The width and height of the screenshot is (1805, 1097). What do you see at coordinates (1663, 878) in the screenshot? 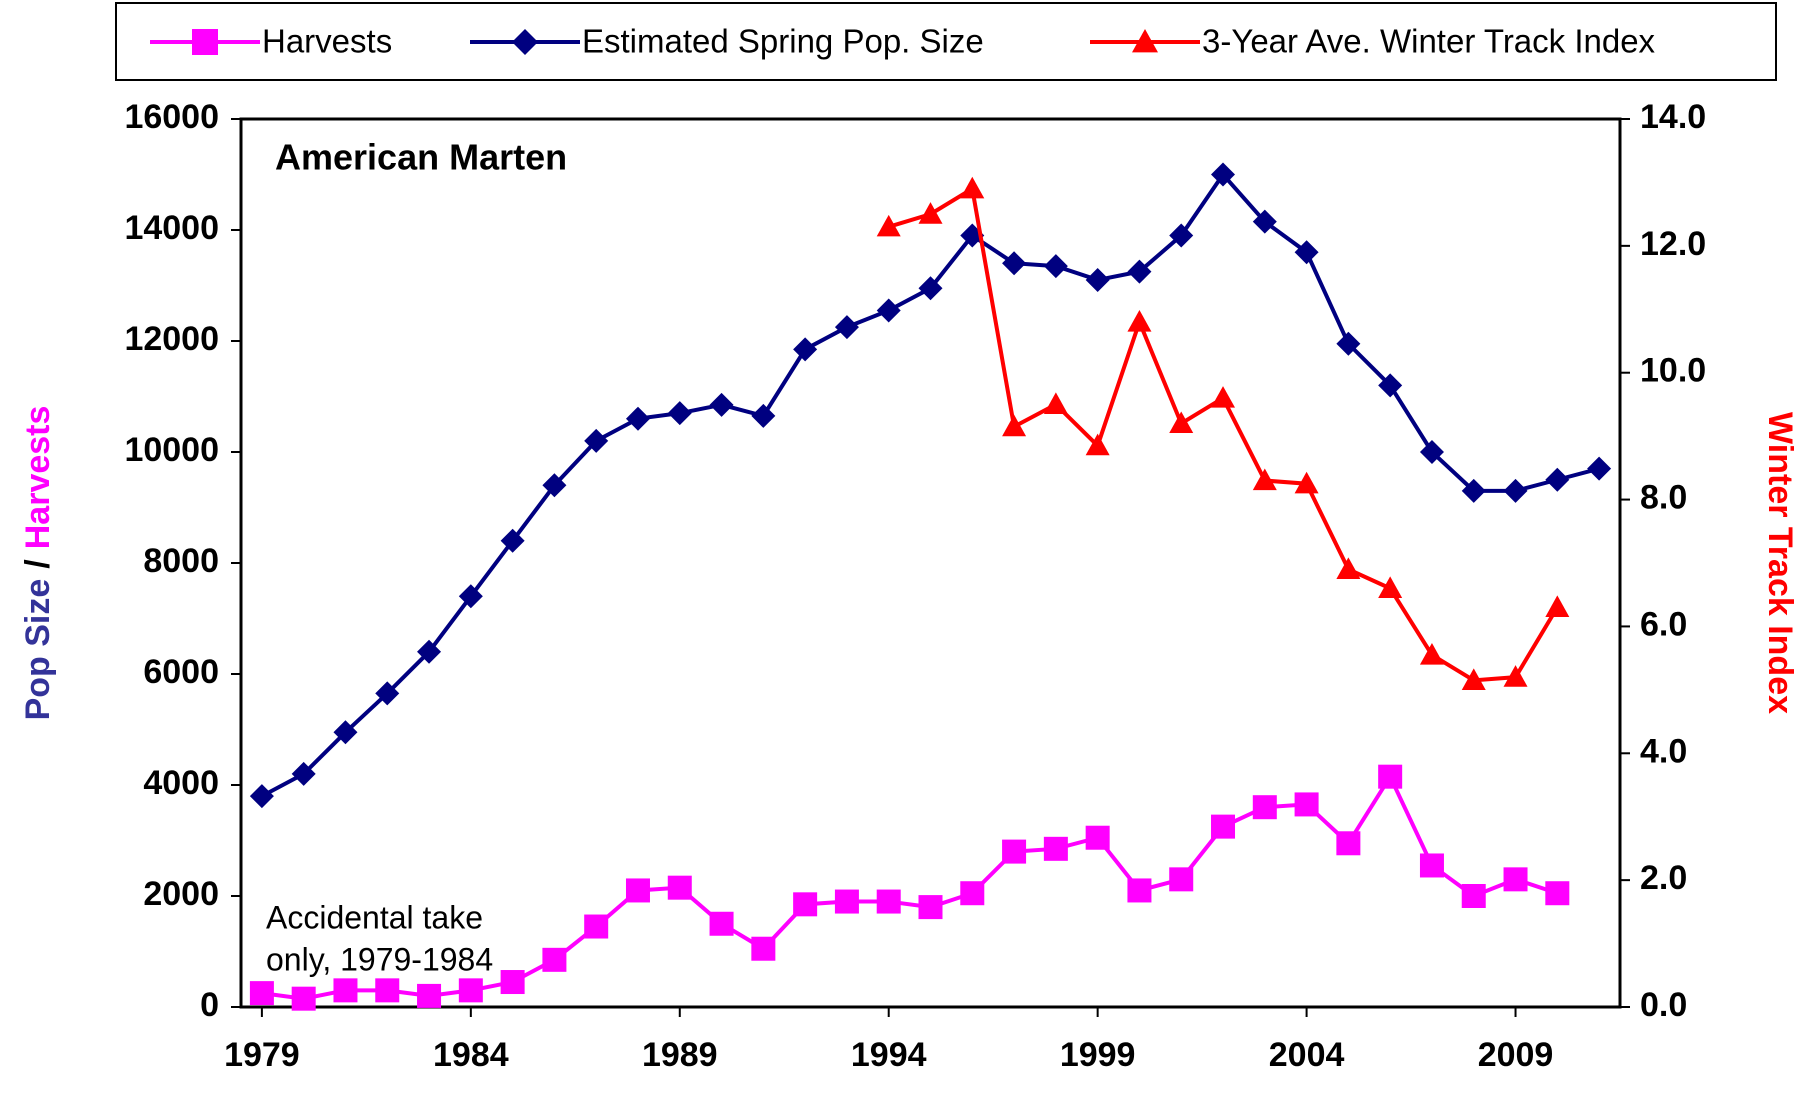
I see `y2-tick-label: 2.0` at bounding box center [1663, 878].